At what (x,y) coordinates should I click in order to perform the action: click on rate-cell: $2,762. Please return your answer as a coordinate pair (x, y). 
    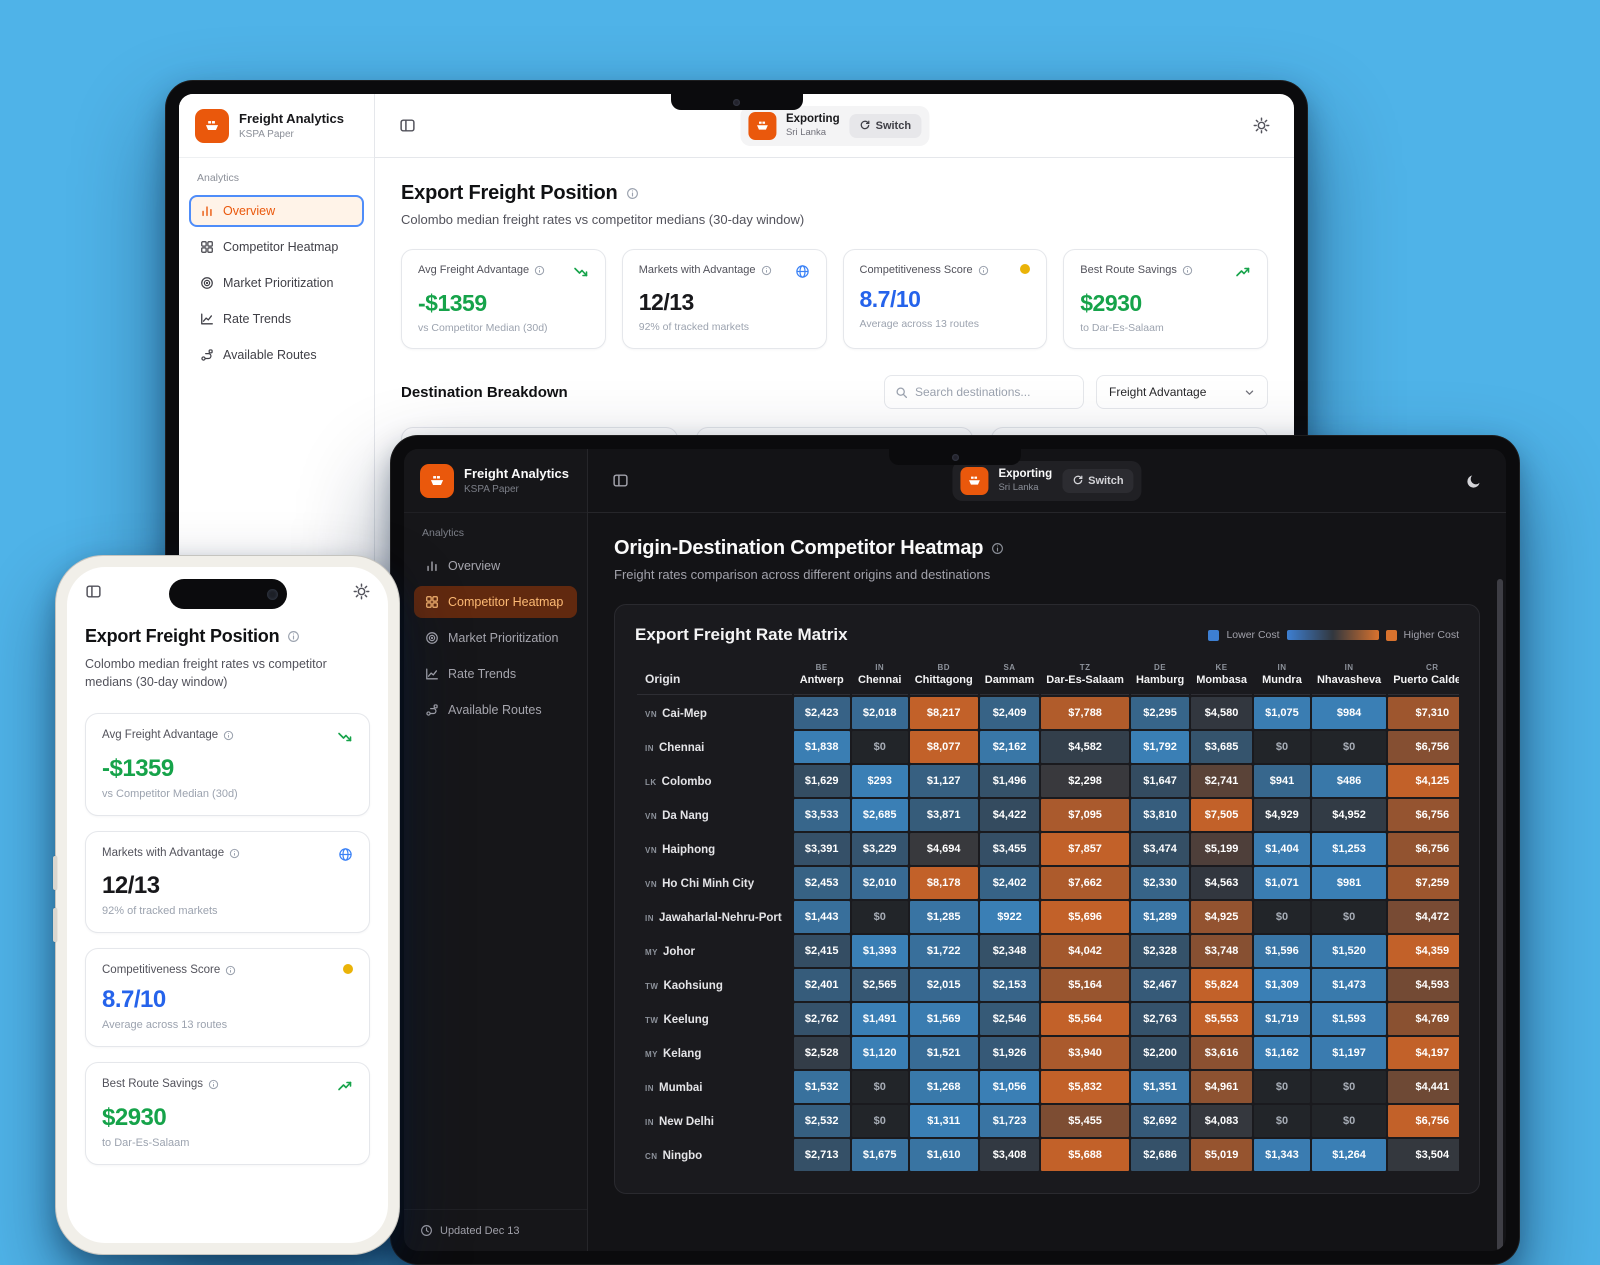
    Looking at the image, I should click on (821, 1019).